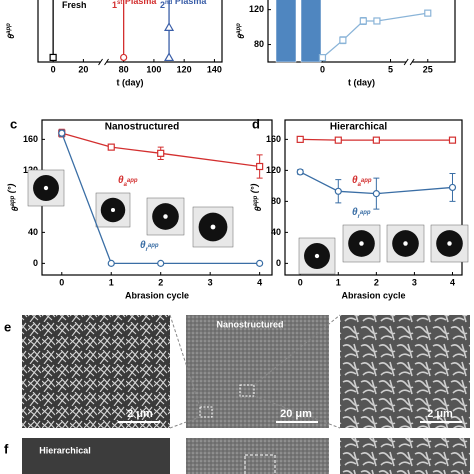 This screenshot has height=474, width=474. I want to click on x-tick-label: 4, so click(452, 282).